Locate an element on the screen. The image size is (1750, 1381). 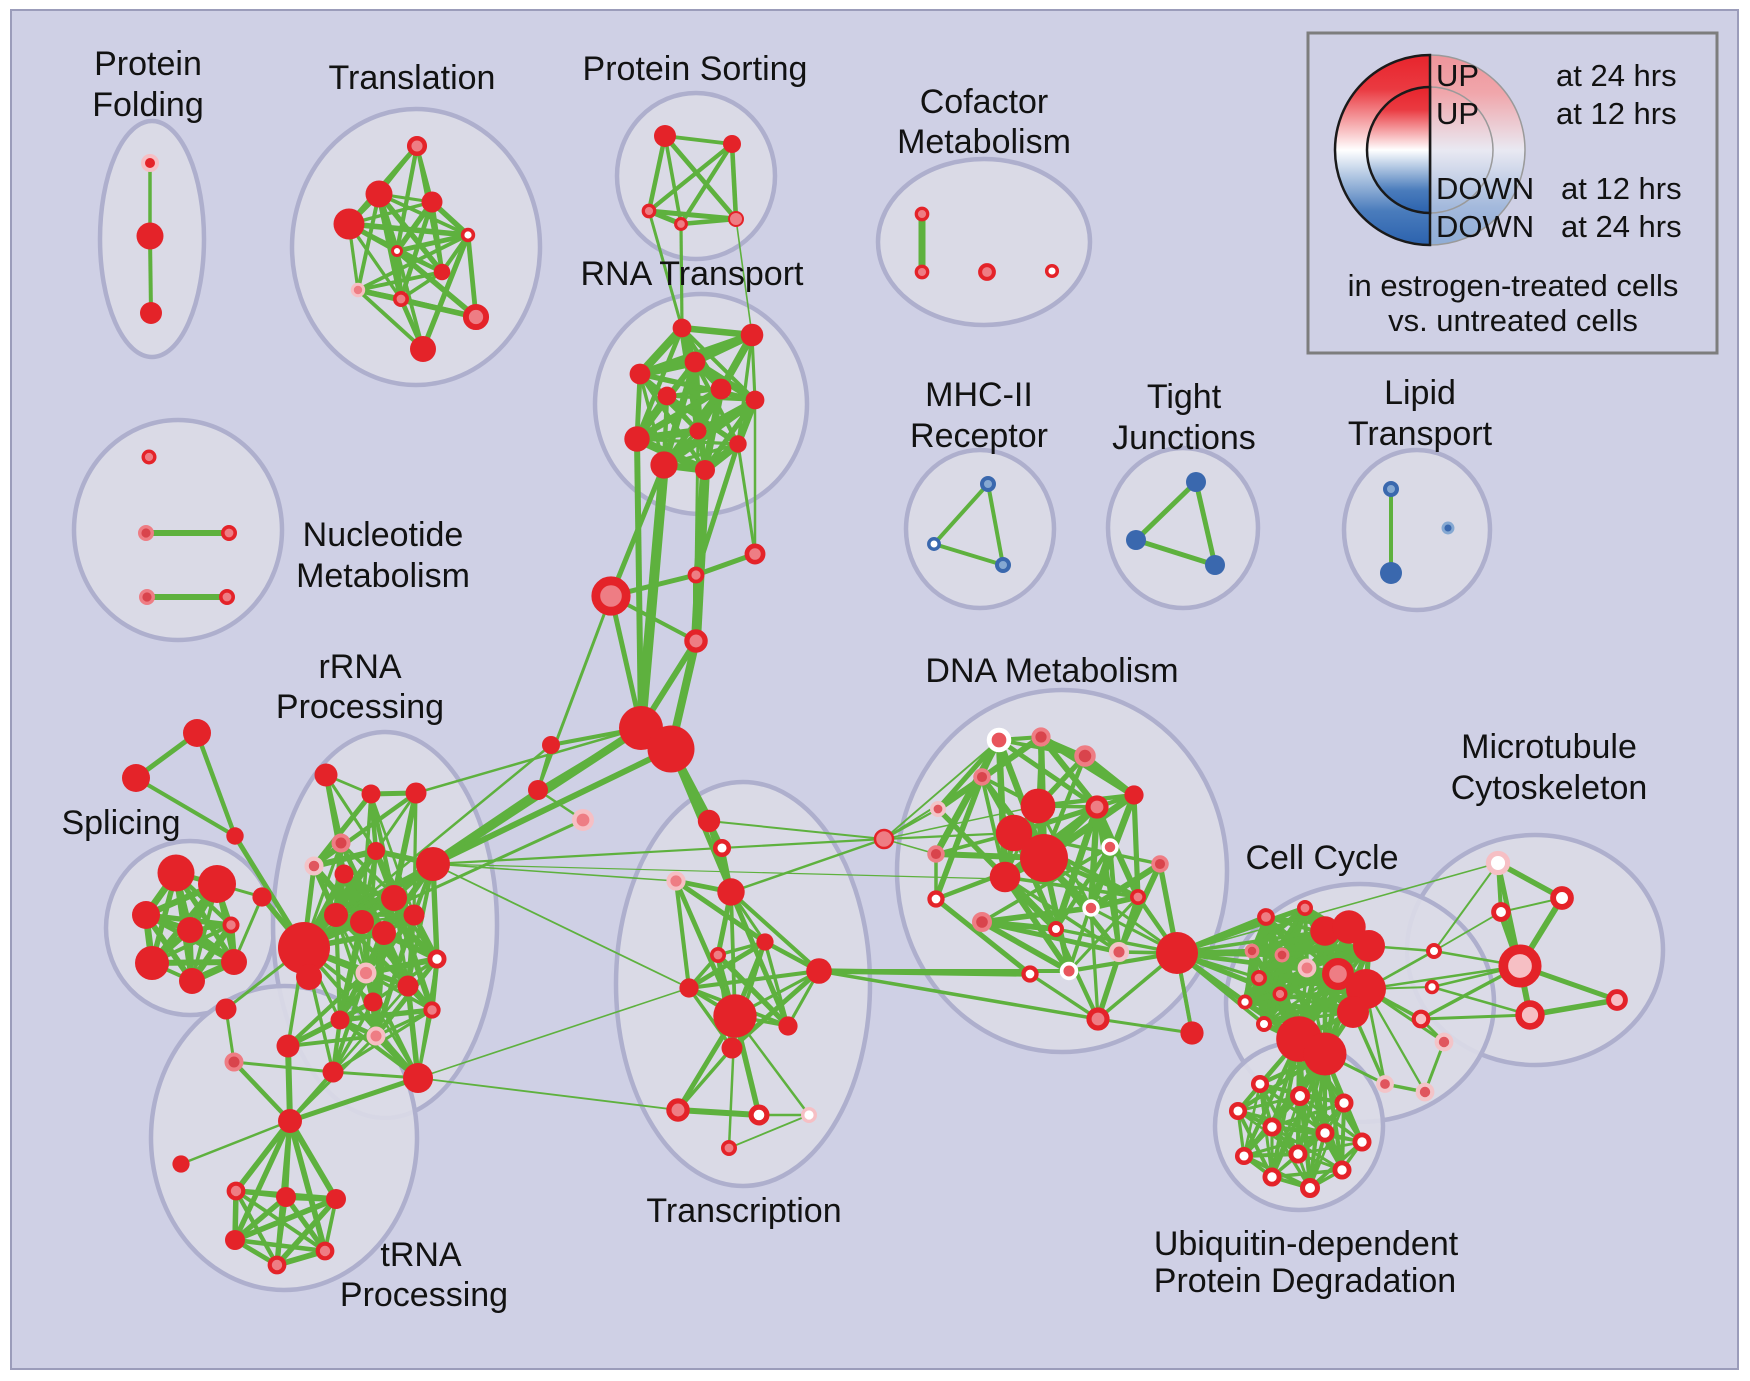
svg-text: RNA Transport is located at coordinates (693, 274).